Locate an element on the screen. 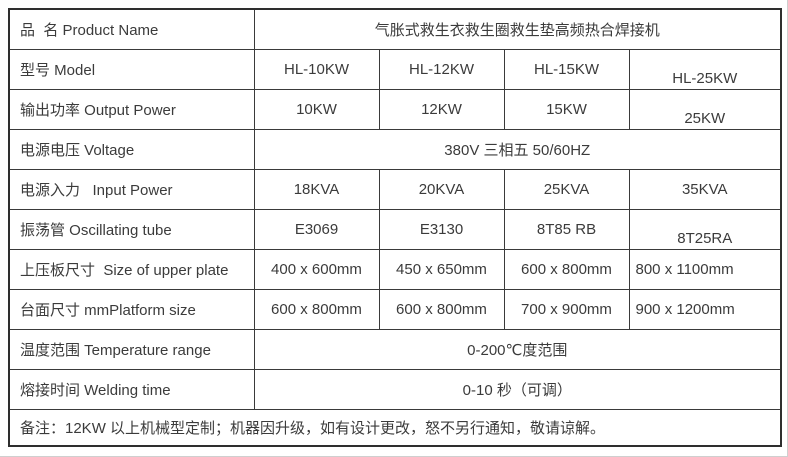 This screenshot has width=788, height=457. table-cell: HL-10KW is located at coordinates (316, 69).